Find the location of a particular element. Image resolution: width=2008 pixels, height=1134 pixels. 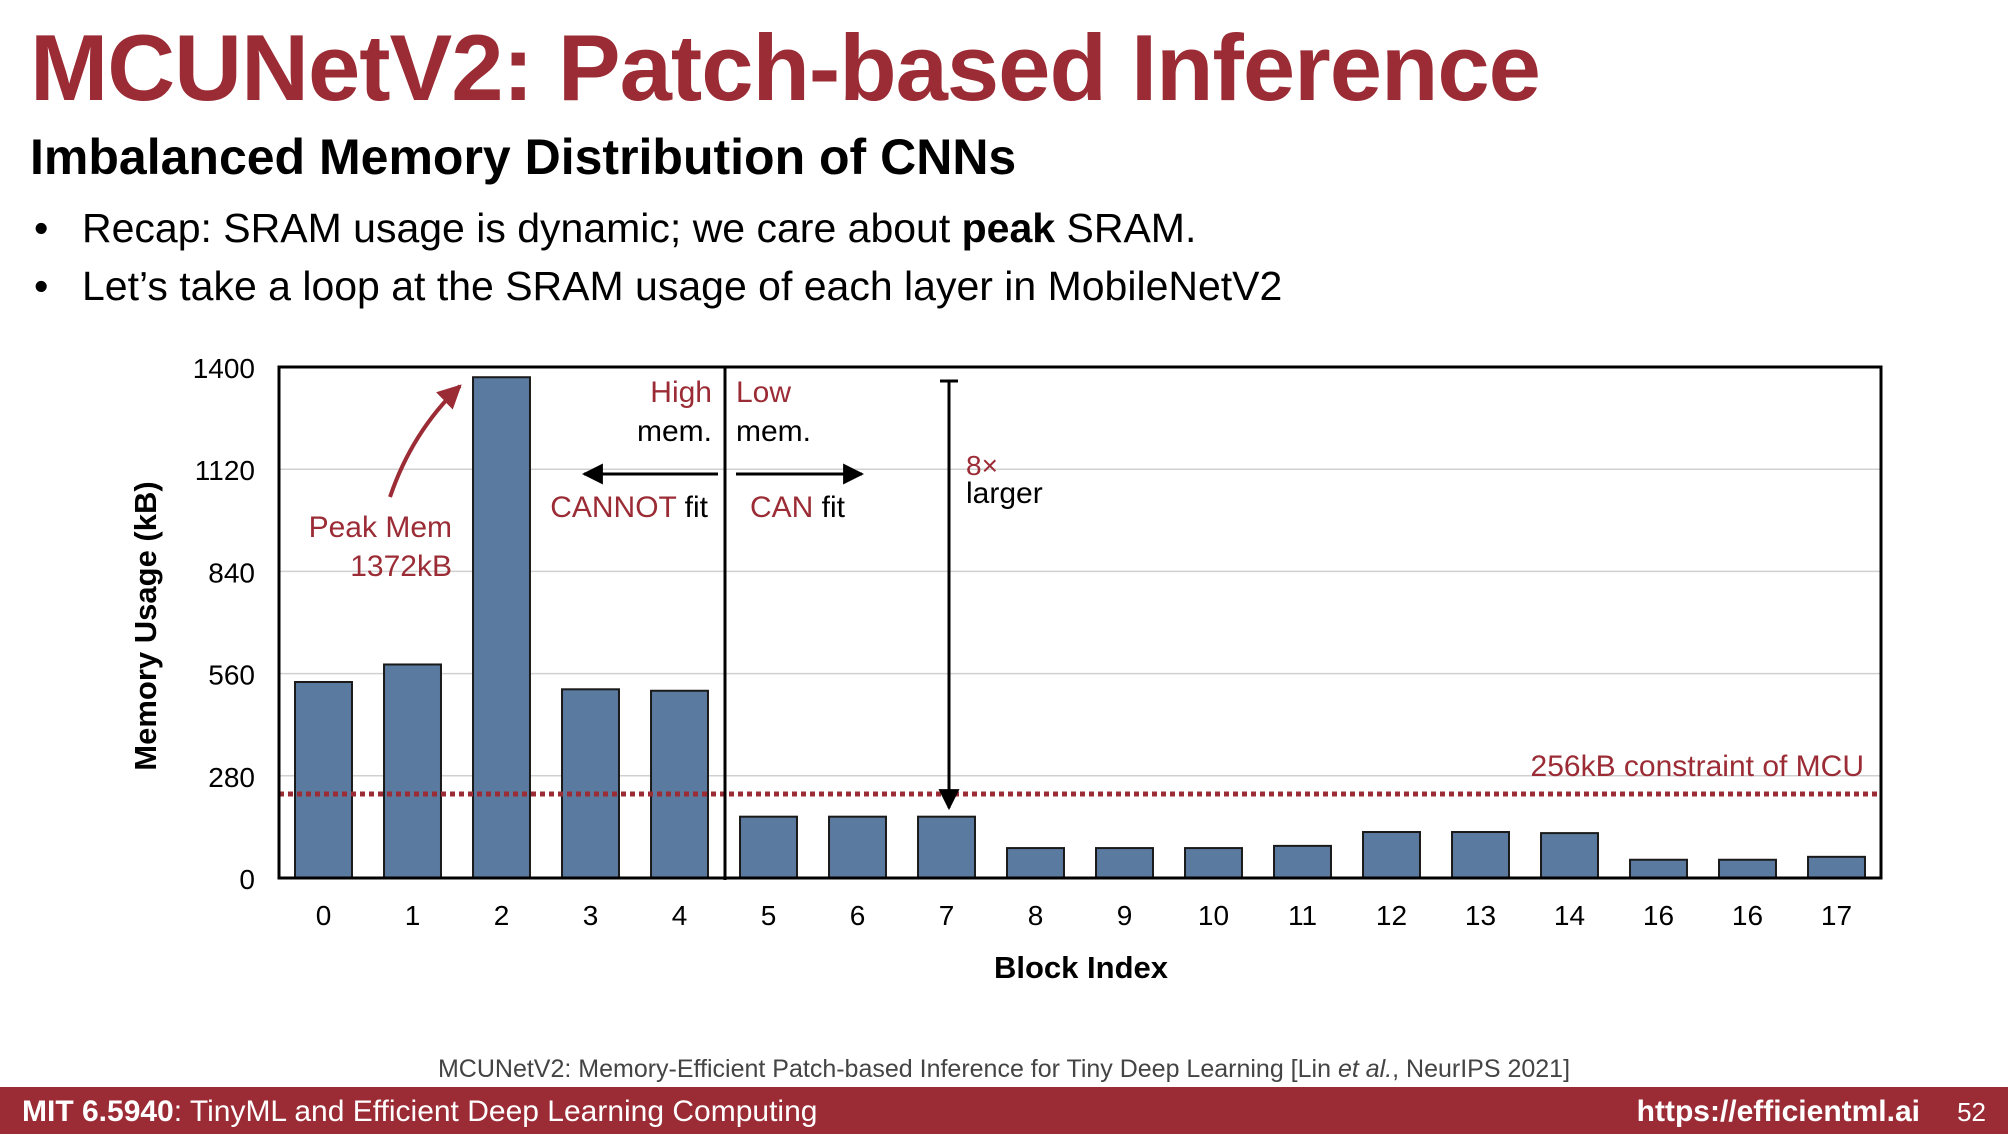

slide-title: MCUNetV2: Patch-based Inference is located at coordinates (785, 67).